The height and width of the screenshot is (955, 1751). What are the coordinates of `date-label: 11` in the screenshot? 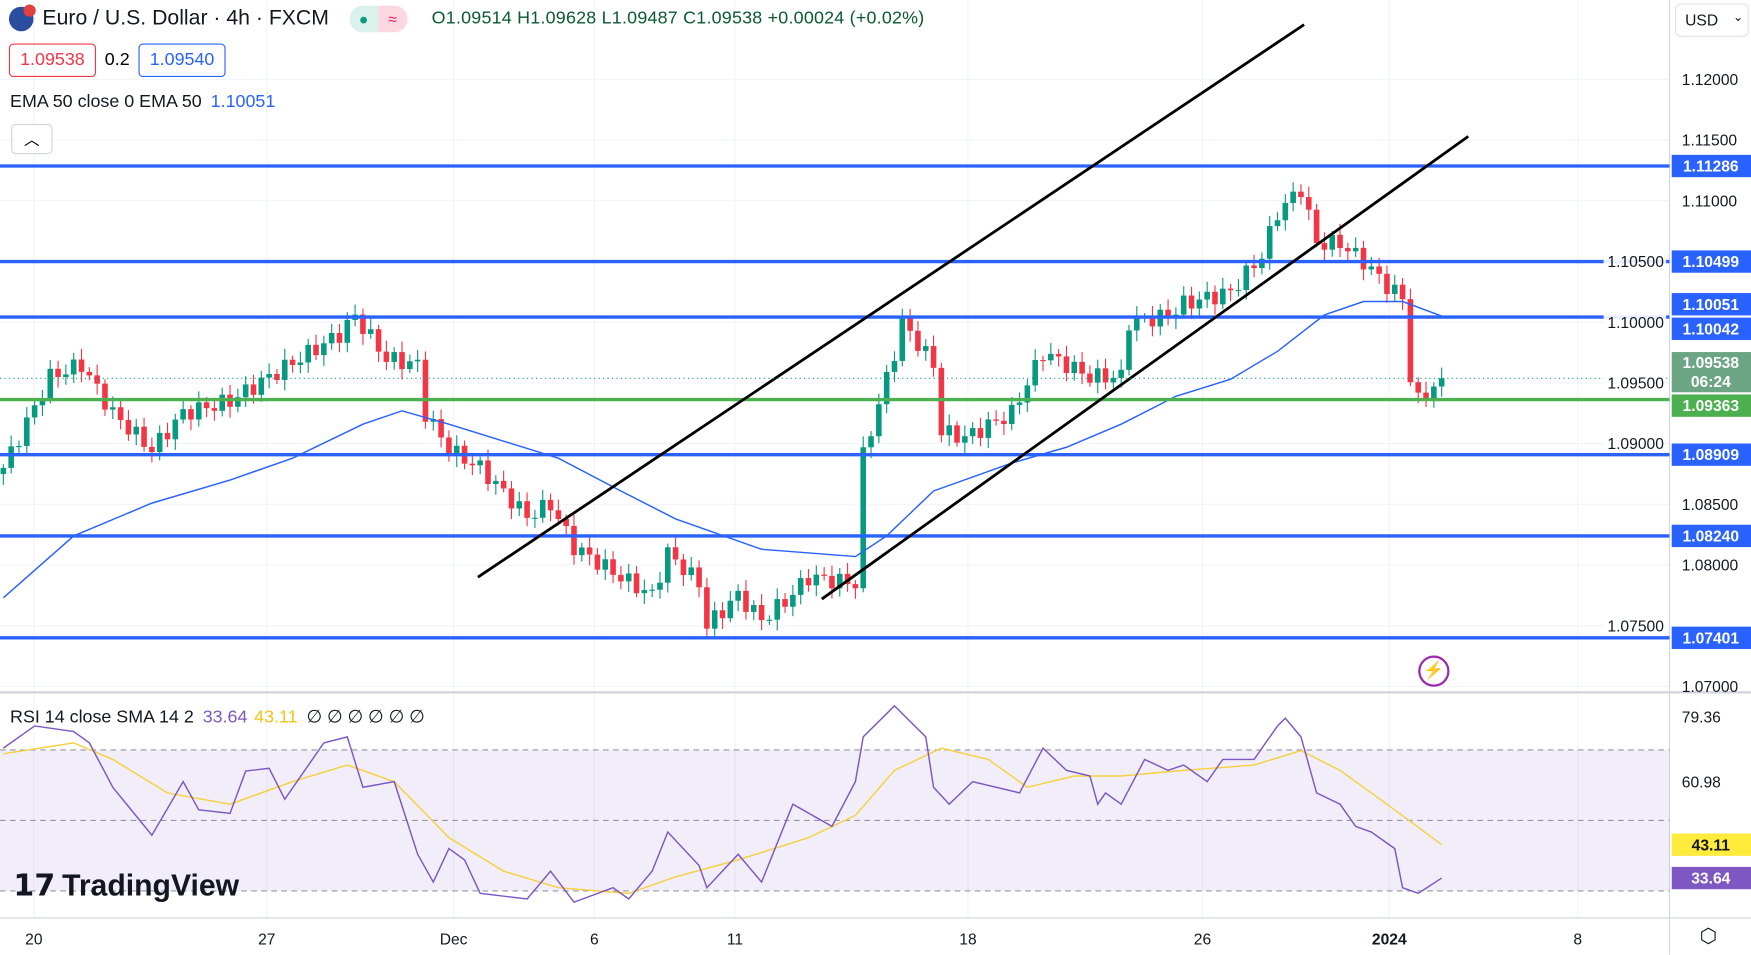 It's located at (735, 940).